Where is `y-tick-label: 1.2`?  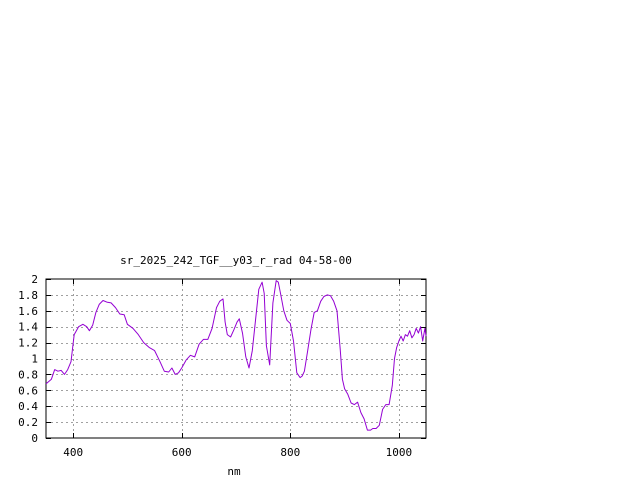 y-tick-label: 1.2 is located at coordinates (28, 343).